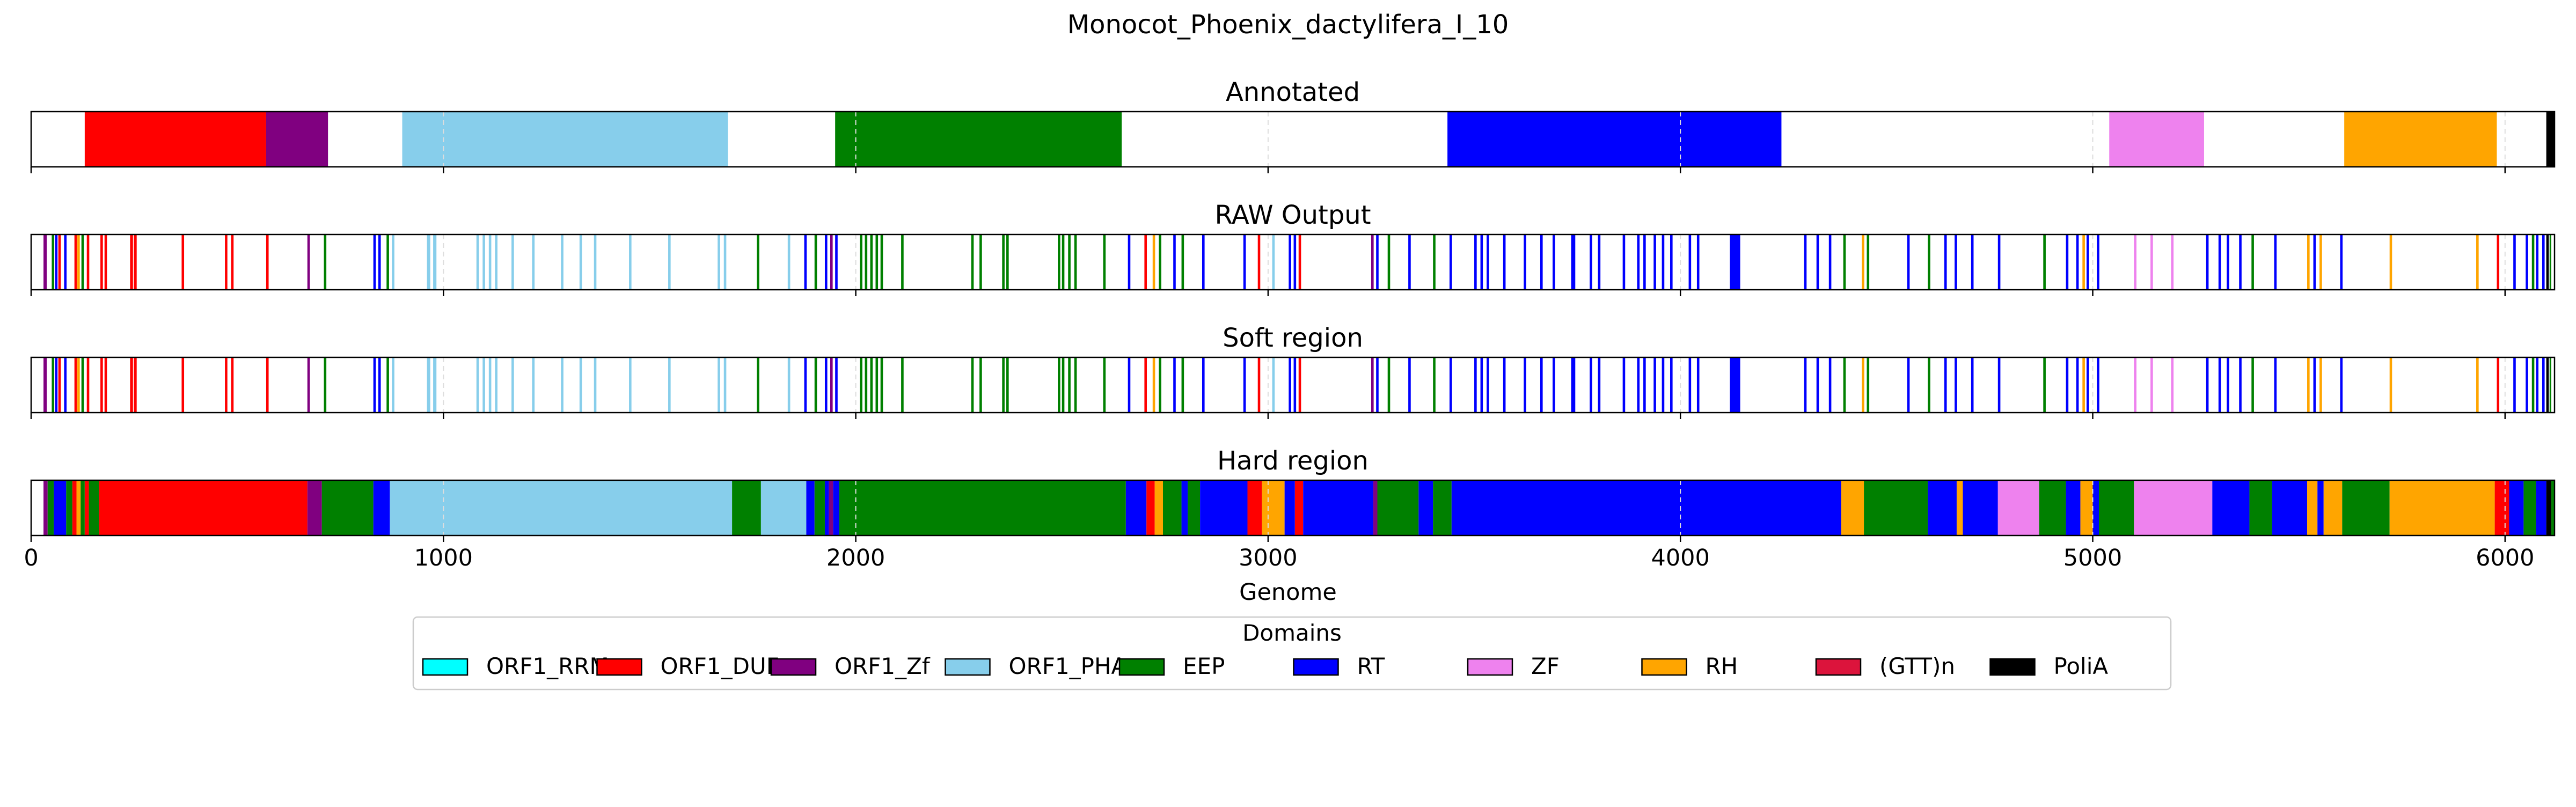 The width and height of the screenshot is (2576, 807). I want to click on panel-frame, so click(1293, 139).